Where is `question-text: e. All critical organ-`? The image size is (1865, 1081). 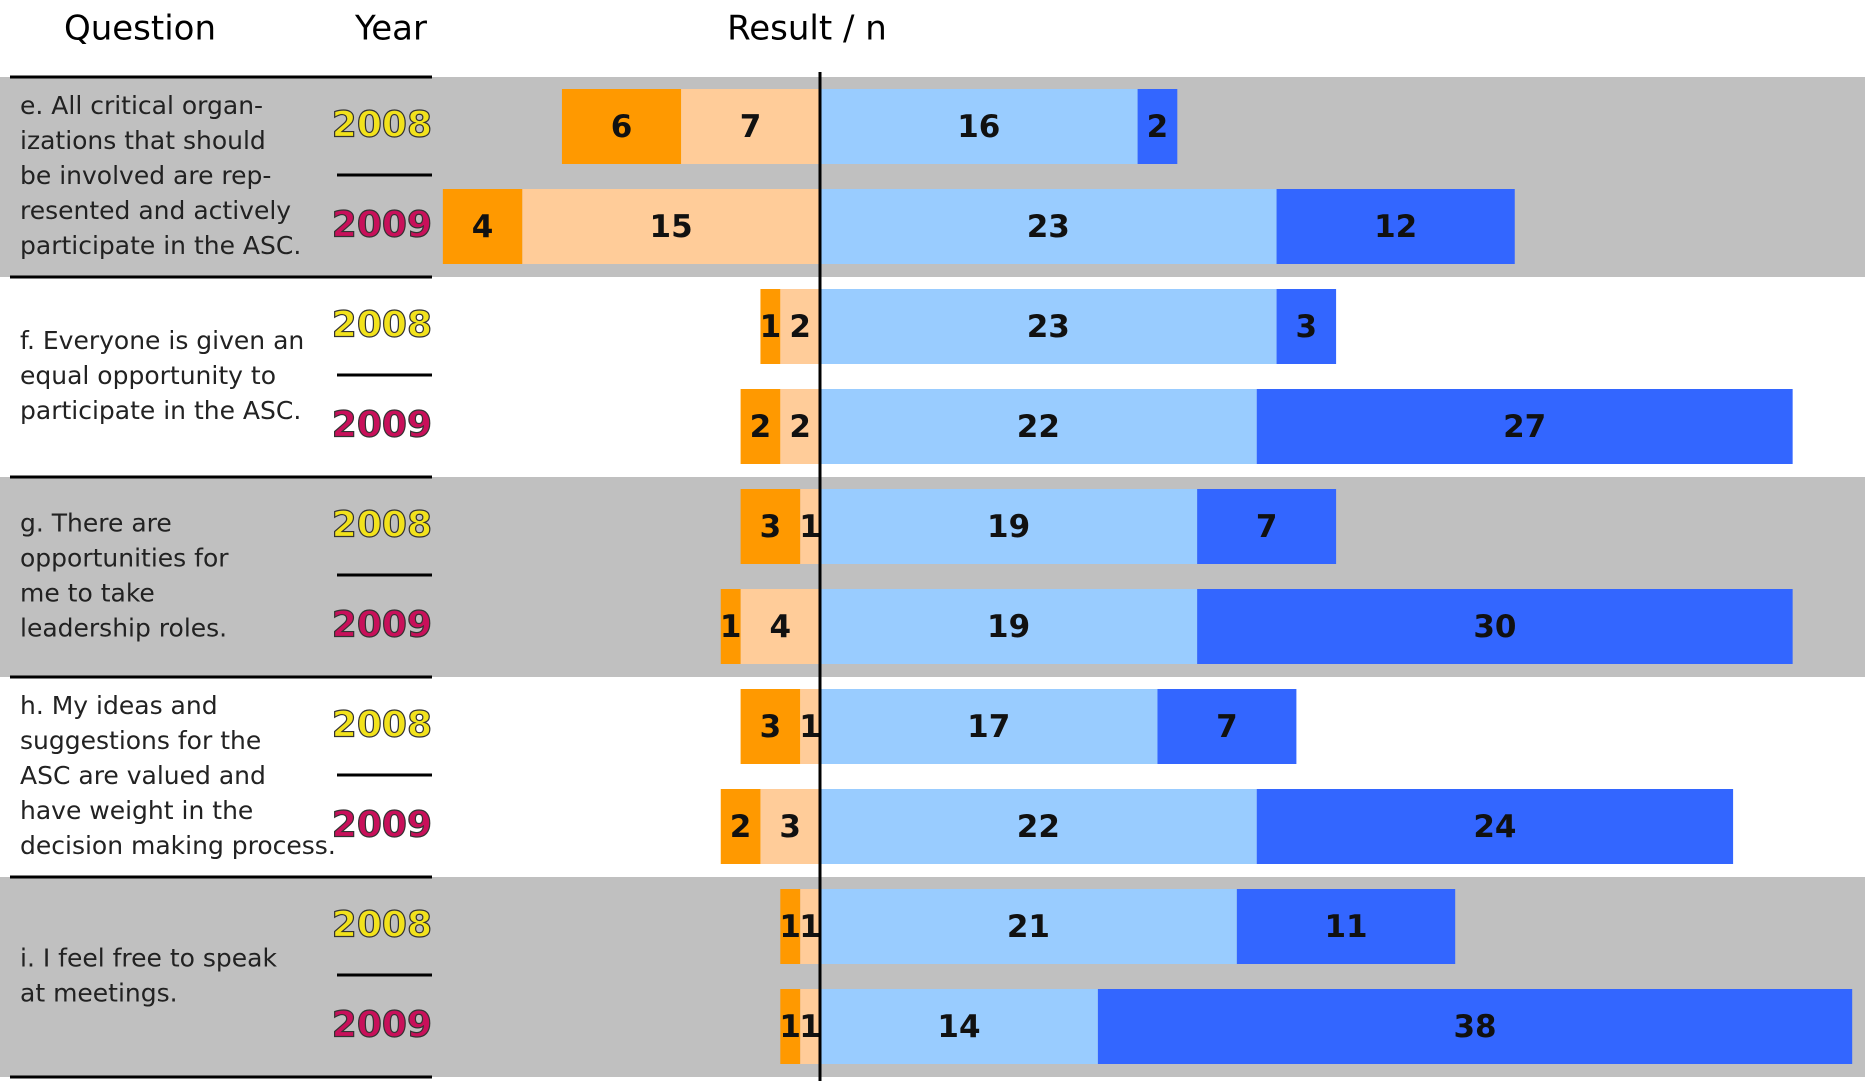 question-text: e. All critical organ- is located at coordinates (141, 105).